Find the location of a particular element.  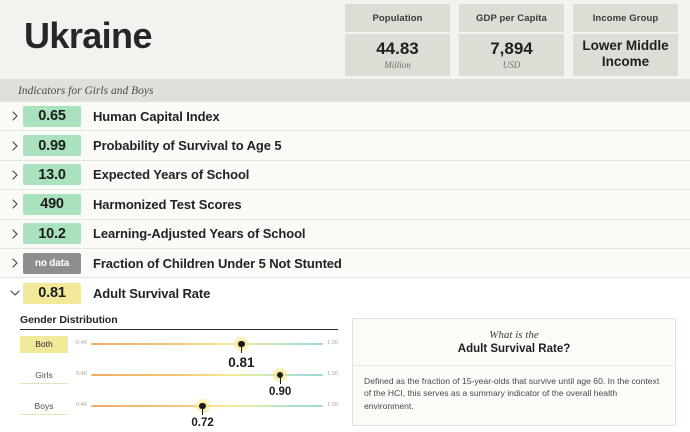

indicator-label: Probability of Survival to Age 5 is located at coordinates (187, 146).